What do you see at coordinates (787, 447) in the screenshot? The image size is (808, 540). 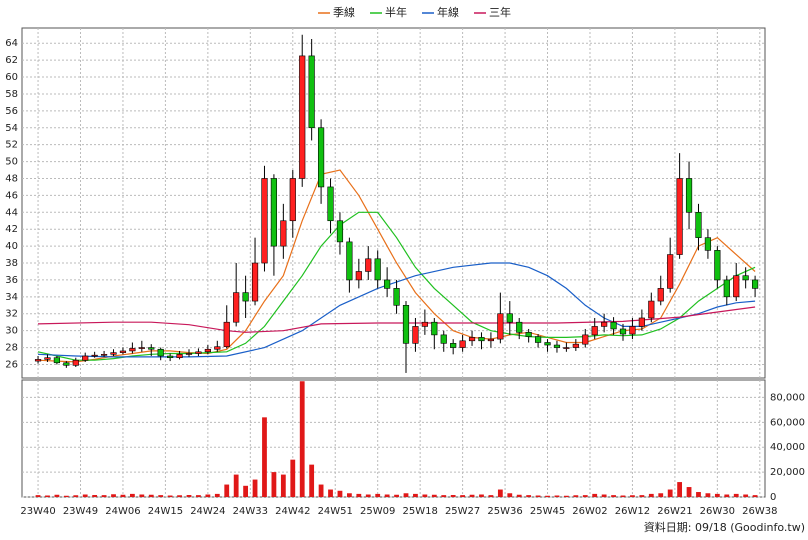 I see `y-tick-label: 40,000` at bounding box center [787, 447].